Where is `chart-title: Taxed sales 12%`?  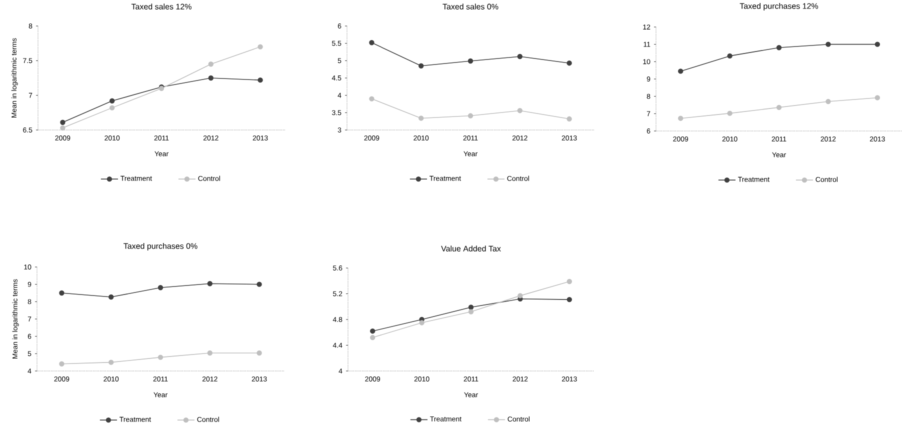
chart-title: Taxed sales 12% is located at coordinates (161, 7).